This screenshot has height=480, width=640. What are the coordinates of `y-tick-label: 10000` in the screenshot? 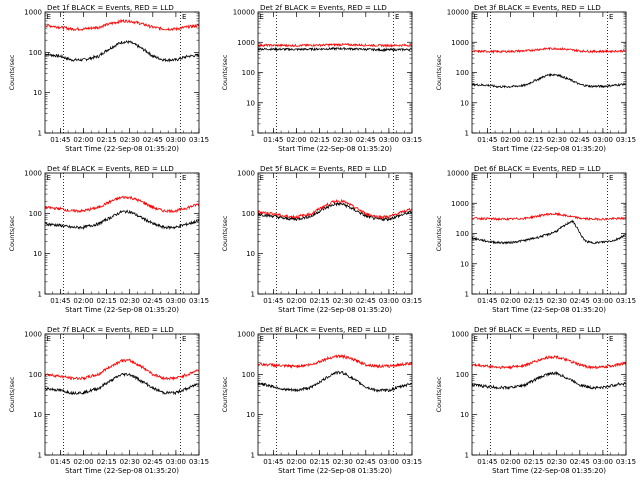 It's located at (244, 13).